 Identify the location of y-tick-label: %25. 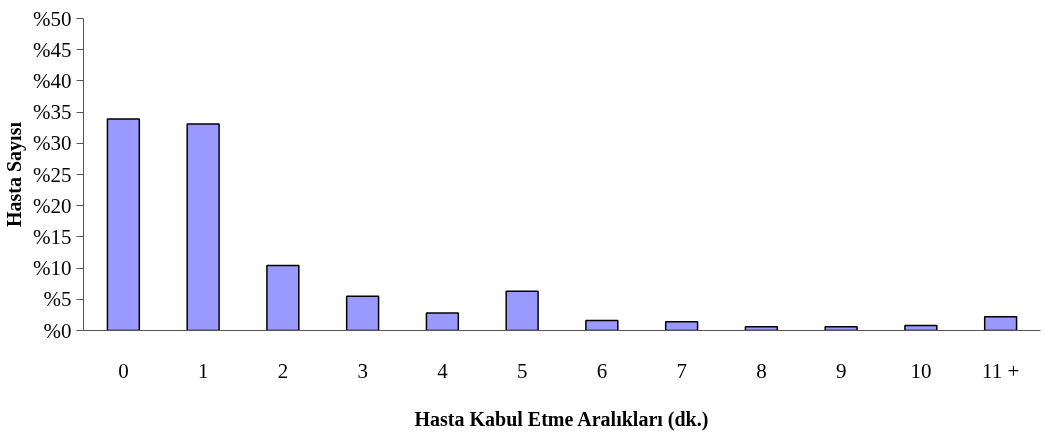
(52, 174).